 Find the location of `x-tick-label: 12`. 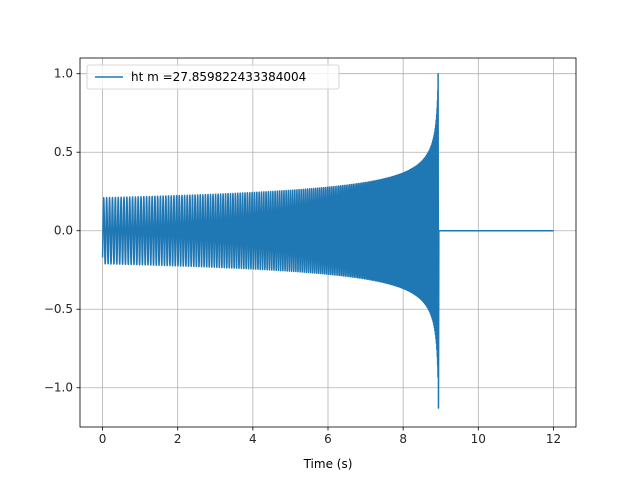

x-tick-label: 12 is located at coordinates (553, 439).